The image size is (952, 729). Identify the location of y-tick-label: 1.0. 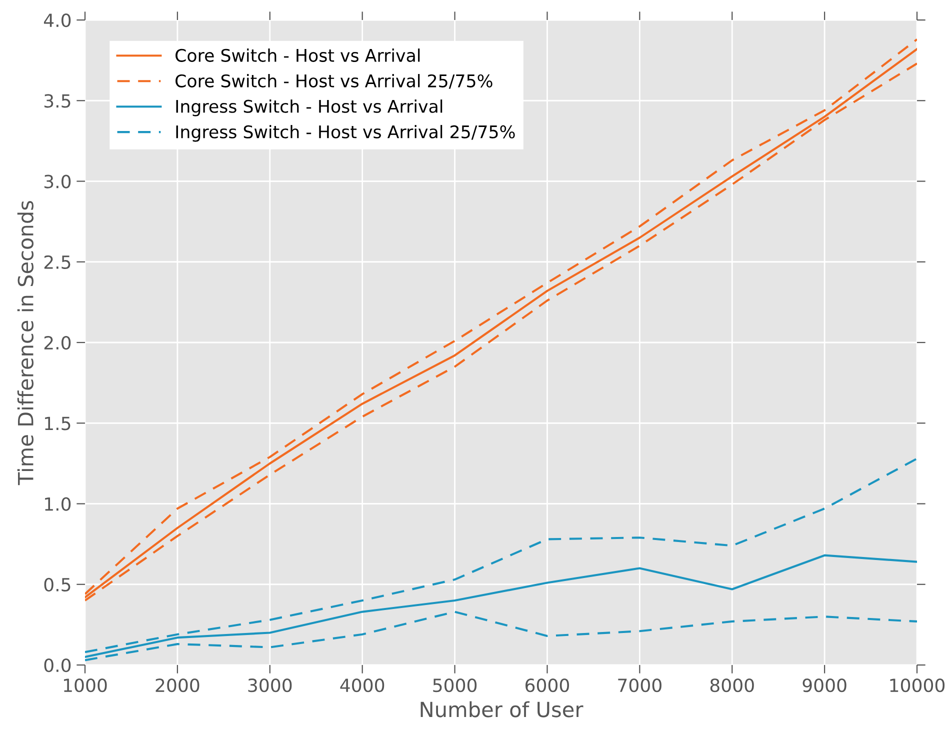
(58, 504).